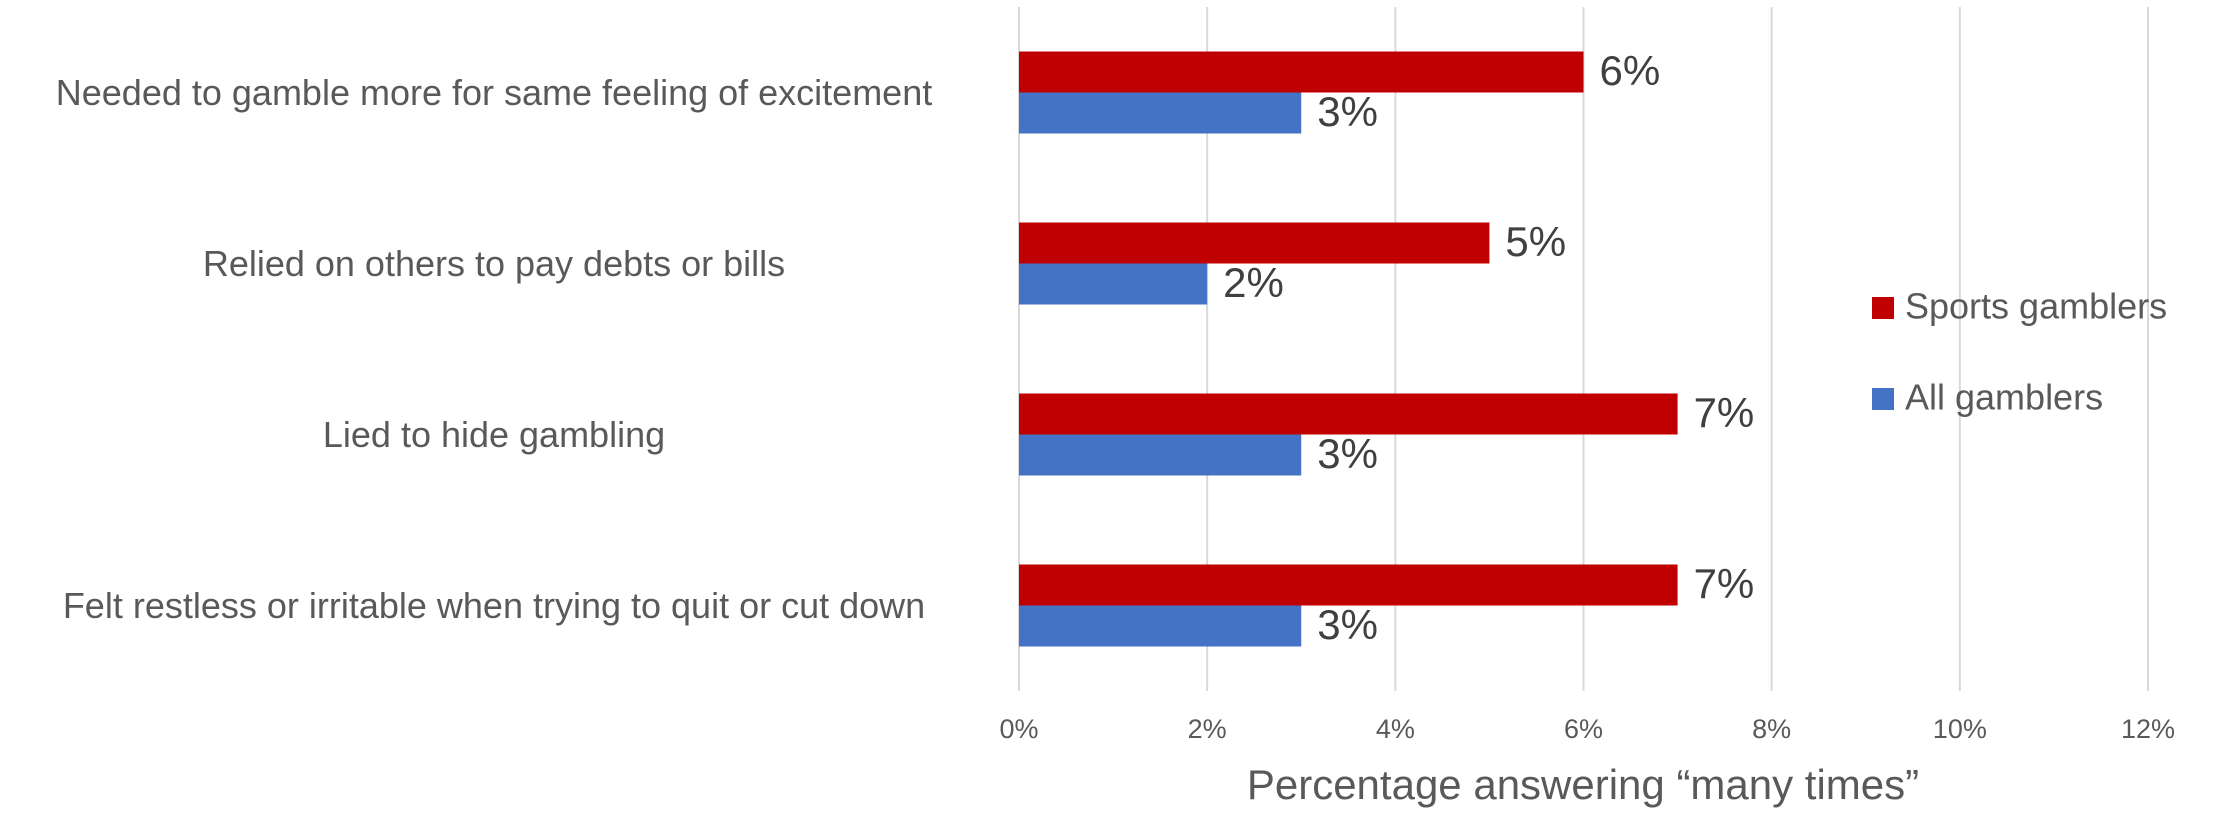  Describe the element at coordinates (494, 263) in the screenshot. I see `y-tick-label: Relied on others to pay debts or bills` at that location.